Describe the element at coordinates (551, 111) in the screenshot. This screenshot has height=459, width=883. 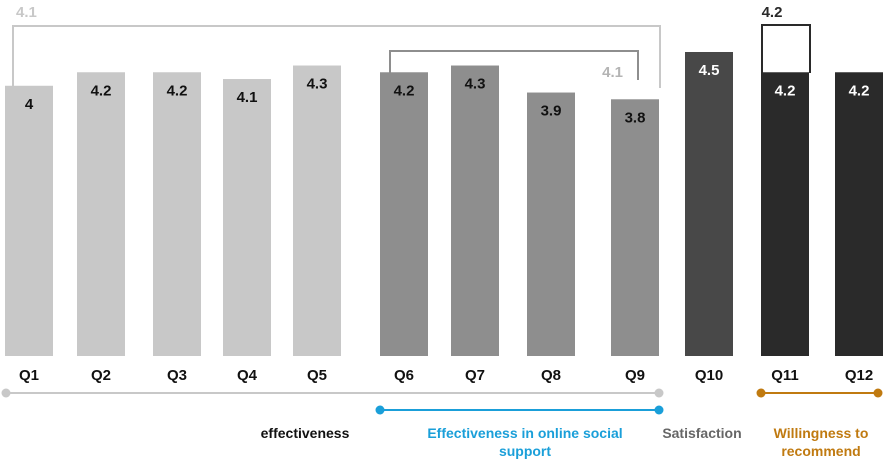
I see `bar-value-label: 3.9` at that location.